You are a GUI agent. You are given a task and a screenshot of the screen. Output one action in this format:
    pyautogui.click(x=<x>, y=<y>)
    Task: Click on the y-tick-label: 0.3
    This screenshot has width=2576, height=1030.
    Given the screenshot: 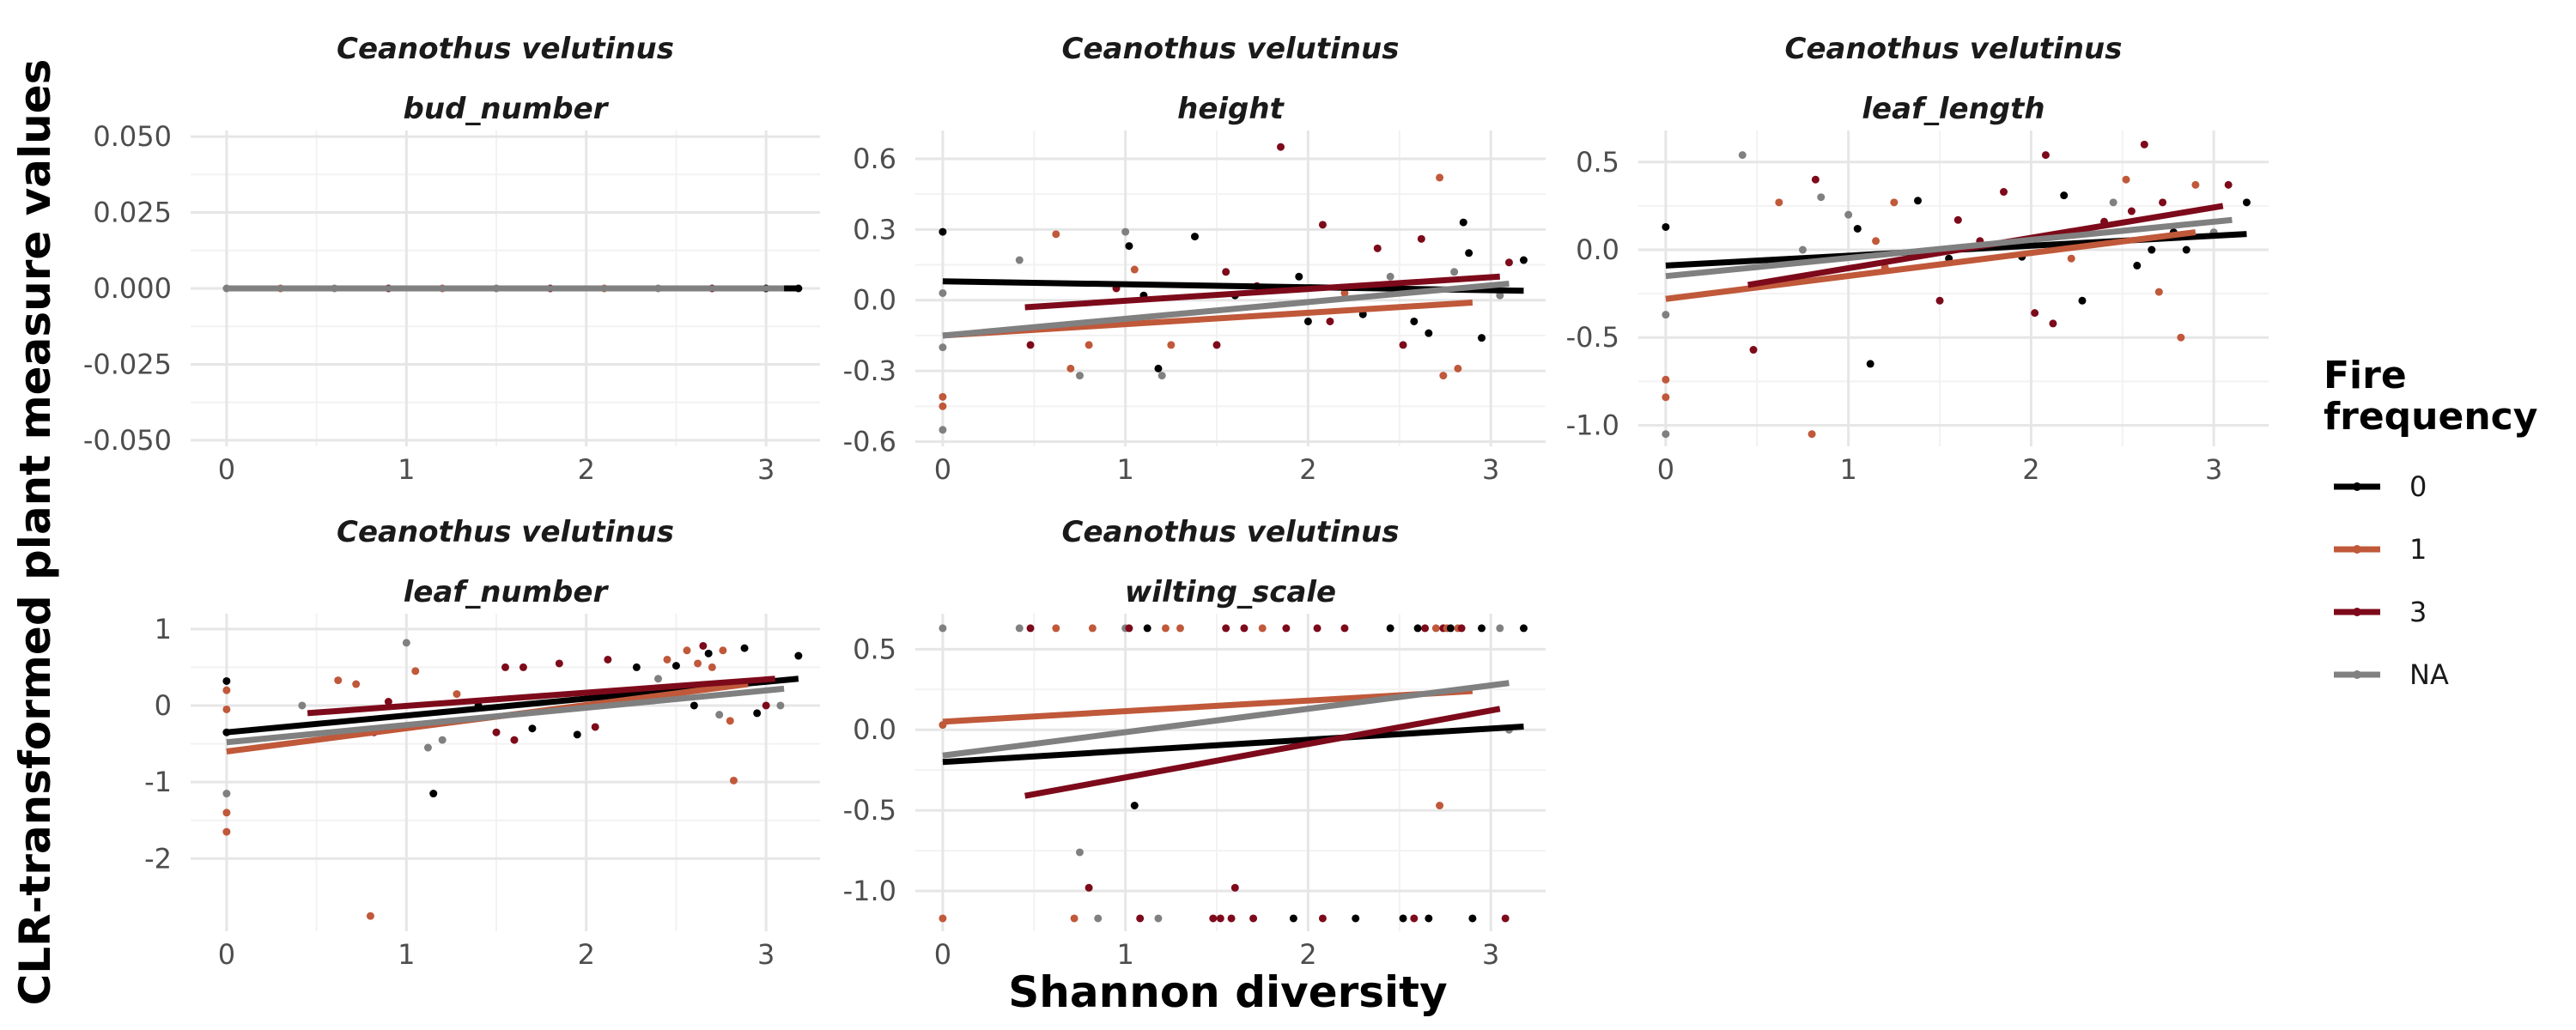 What is the action you would take?
    pyautogui.click(x=874, y=229)
    